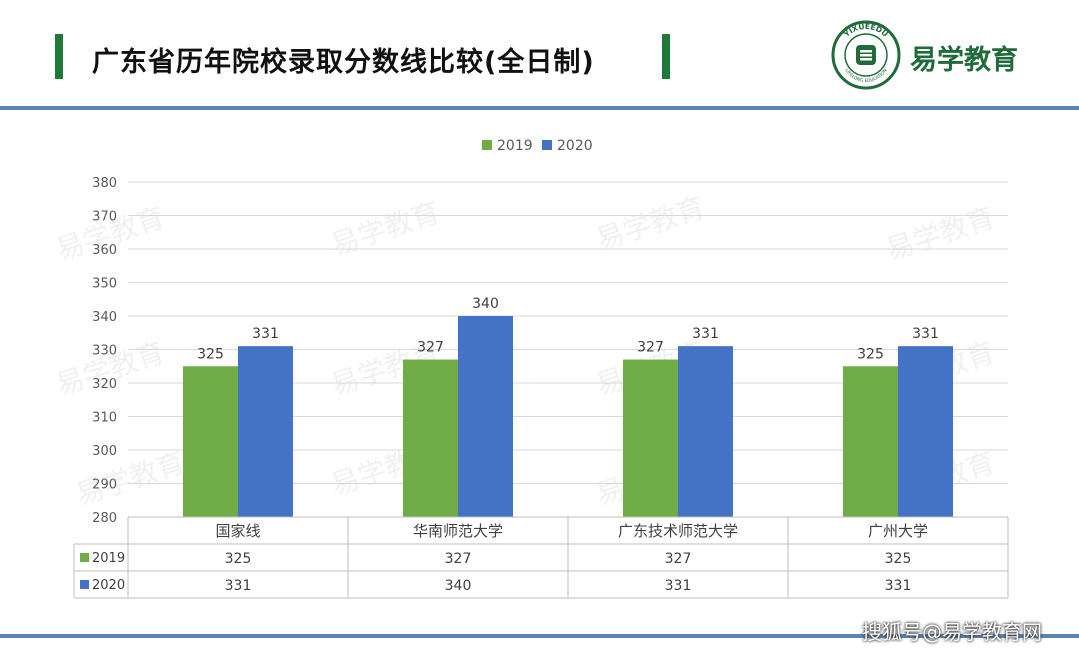  I want to click on y-tick-label: 340, so click(104, 317).